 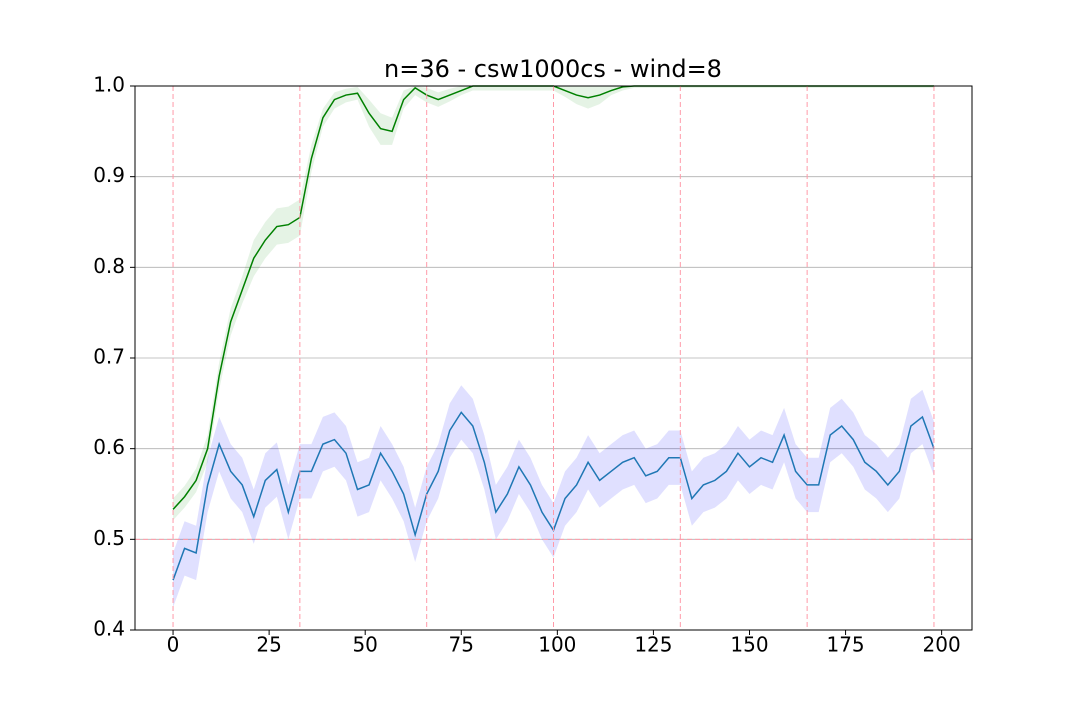 What do you see at coordinates (749, 645) in the screenshot?
I see `x-tick-label: 150` at bounding box center [749, 645].